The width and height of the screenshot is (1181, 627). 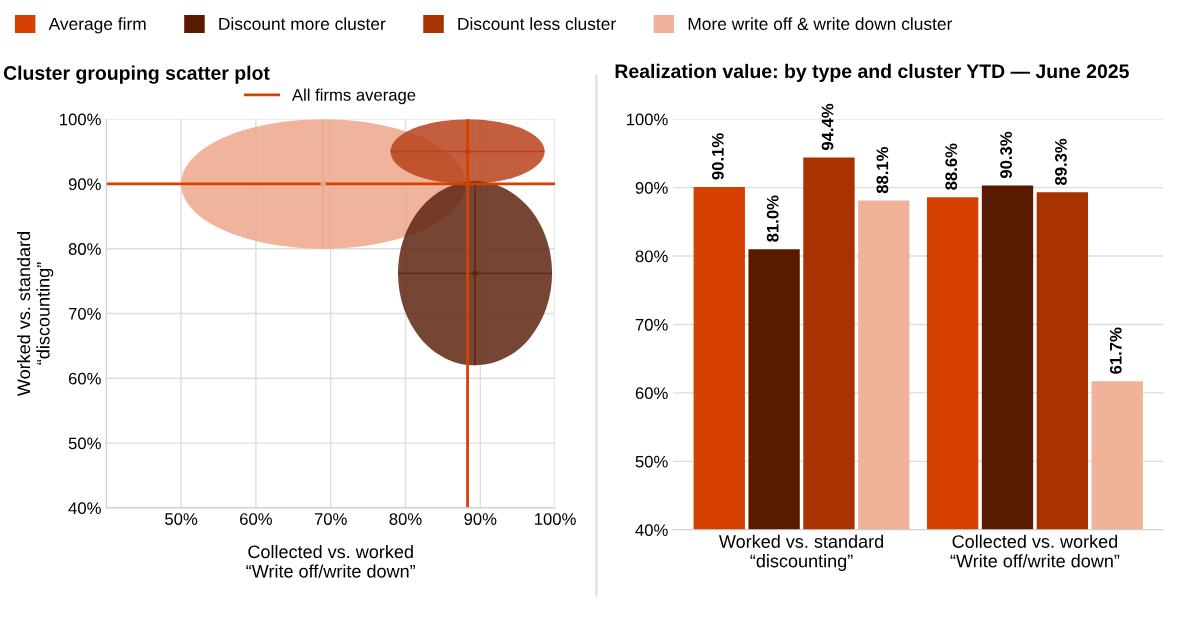 What do you see at coordinates (555, 519) in the screenshot?
I see `x-tick-label: 100%` at bounding box center [555, 519].